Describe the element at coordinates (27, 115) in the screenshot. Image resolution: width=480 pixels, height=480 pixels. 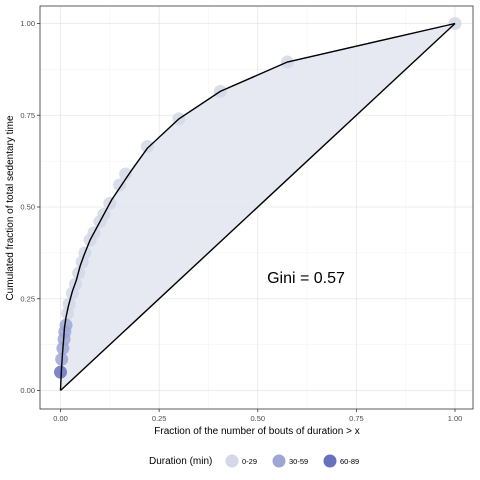
I see `y-tick-label: 0.75` at that location.